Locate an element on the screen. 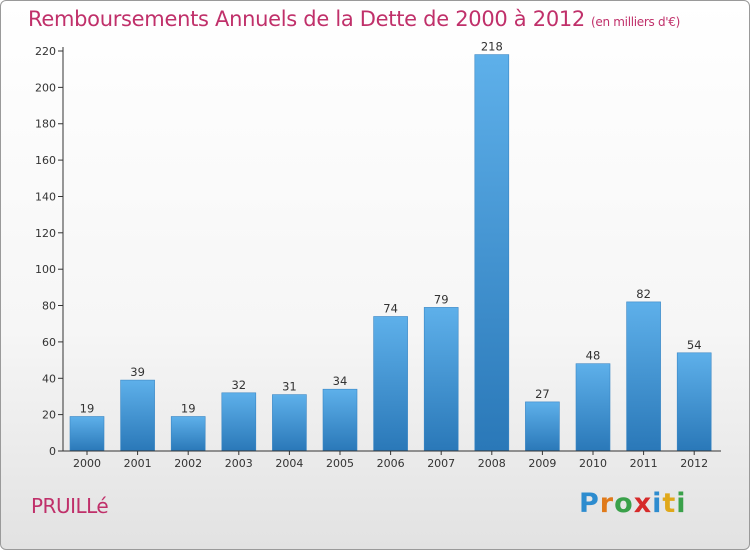  chart-unit: (en milliers d'€) is located at coordinates (636, 22).